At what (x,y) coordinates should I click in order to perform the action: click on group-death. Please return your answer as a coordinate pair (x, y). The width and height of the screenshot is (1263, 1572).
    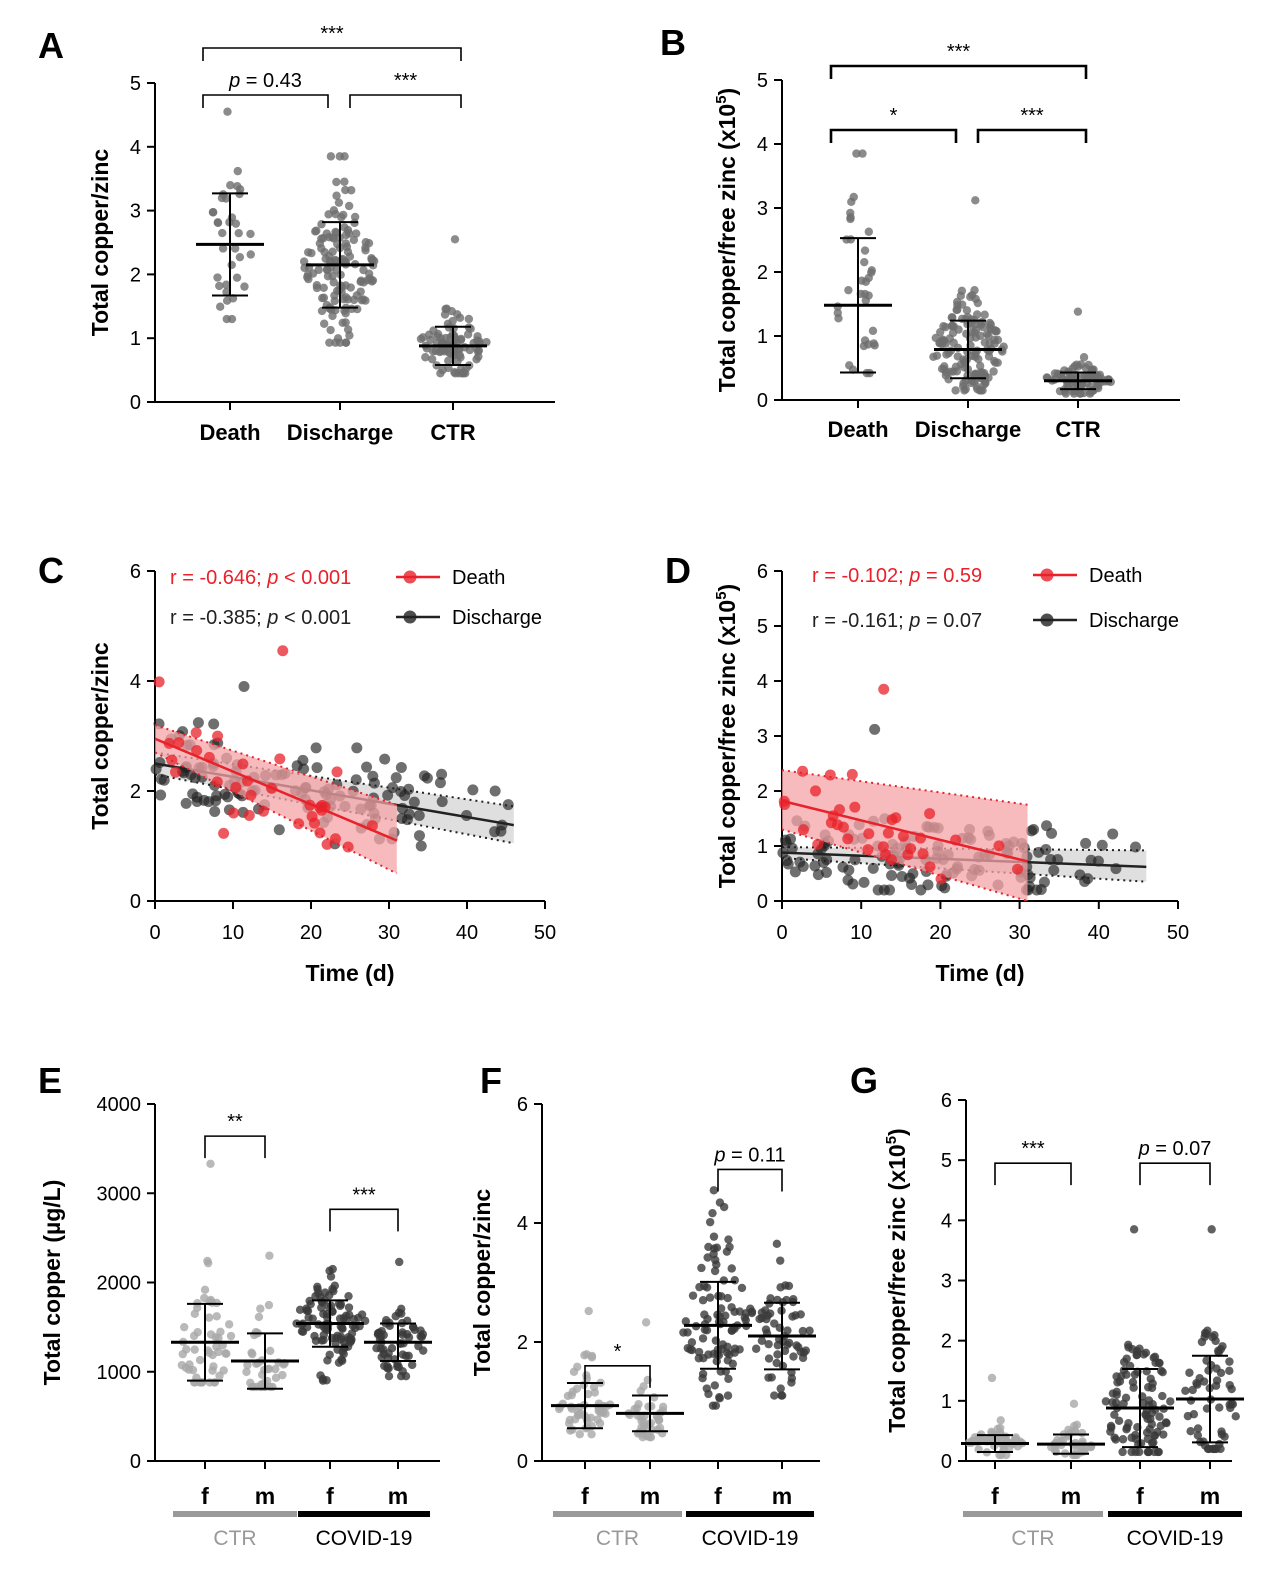
    Looking at the image, I should click on (858, 263).